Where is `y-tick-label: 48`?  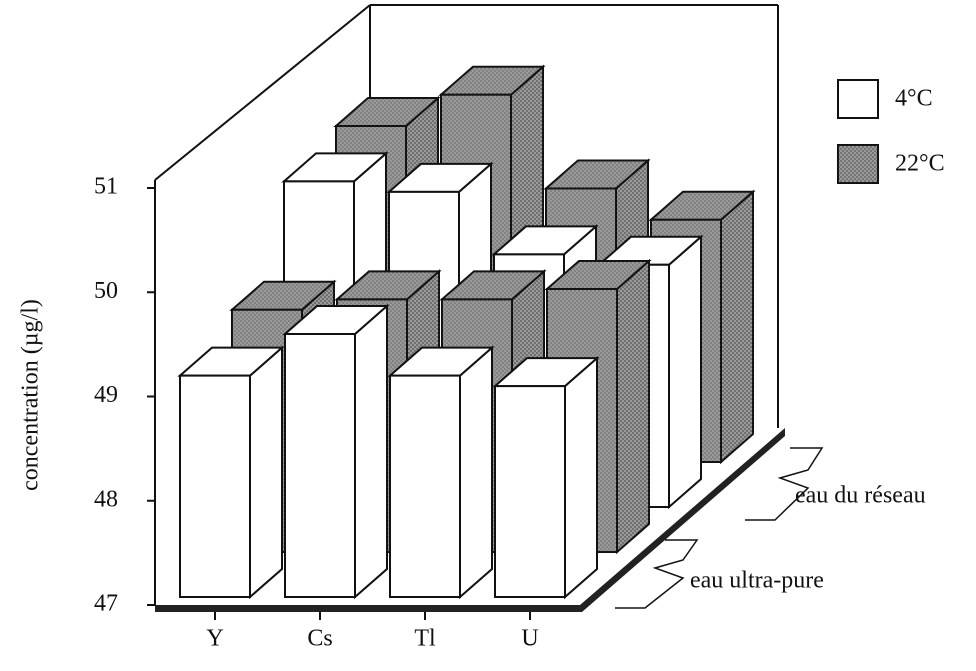 y-tick-label: 48 is located at coordinates (106, 499).